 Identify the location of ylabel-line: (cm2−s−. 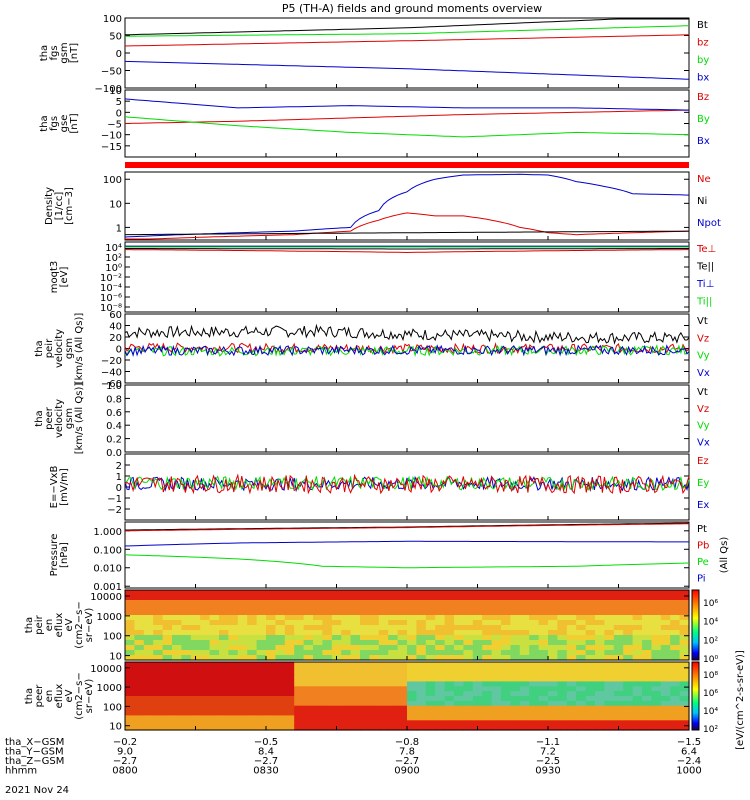
(79, 695).